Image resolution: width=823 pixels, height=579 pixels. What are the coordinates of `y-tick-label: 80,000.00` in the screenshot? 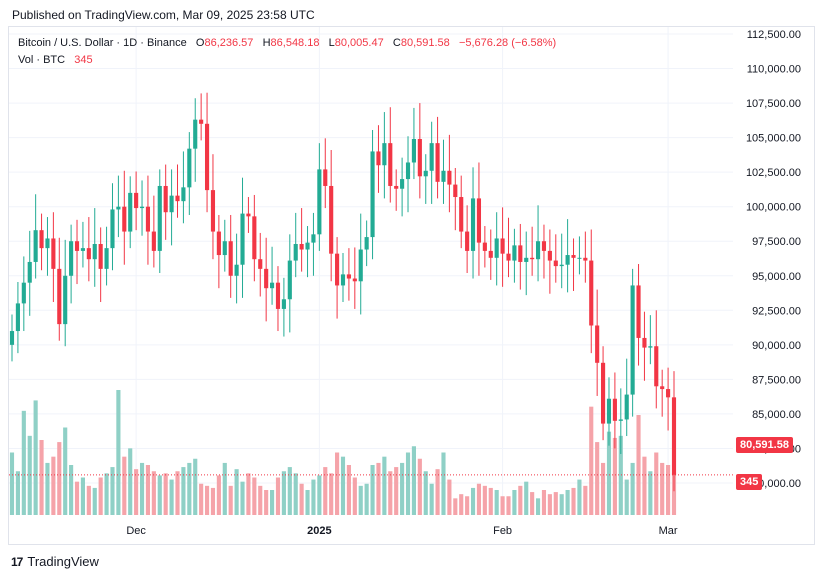 It's located at (776, 484).